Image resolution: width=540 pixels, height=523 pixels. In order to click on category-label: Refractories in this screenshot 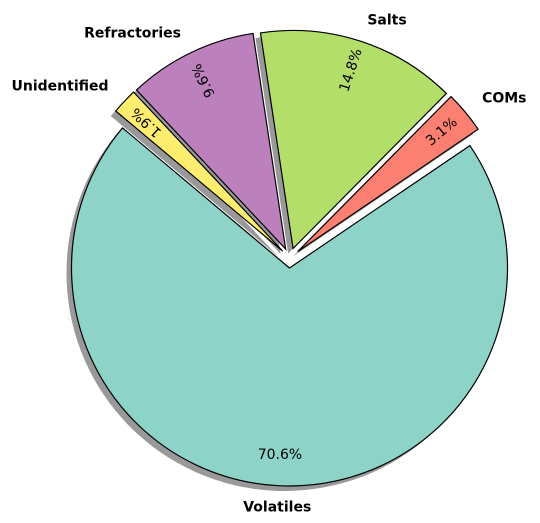, I will do `click(132, 33)`.